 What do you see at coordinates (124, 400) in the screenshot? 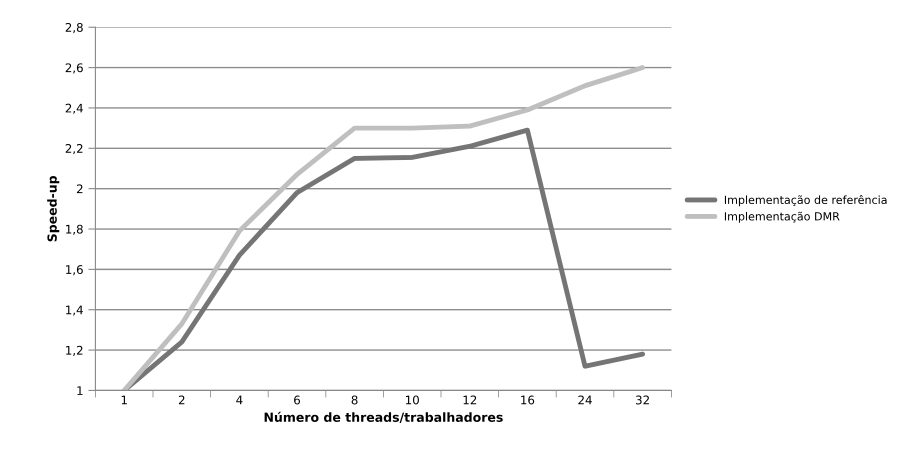
I see `x-tick-label: 1` at bounding box center [124, 400].